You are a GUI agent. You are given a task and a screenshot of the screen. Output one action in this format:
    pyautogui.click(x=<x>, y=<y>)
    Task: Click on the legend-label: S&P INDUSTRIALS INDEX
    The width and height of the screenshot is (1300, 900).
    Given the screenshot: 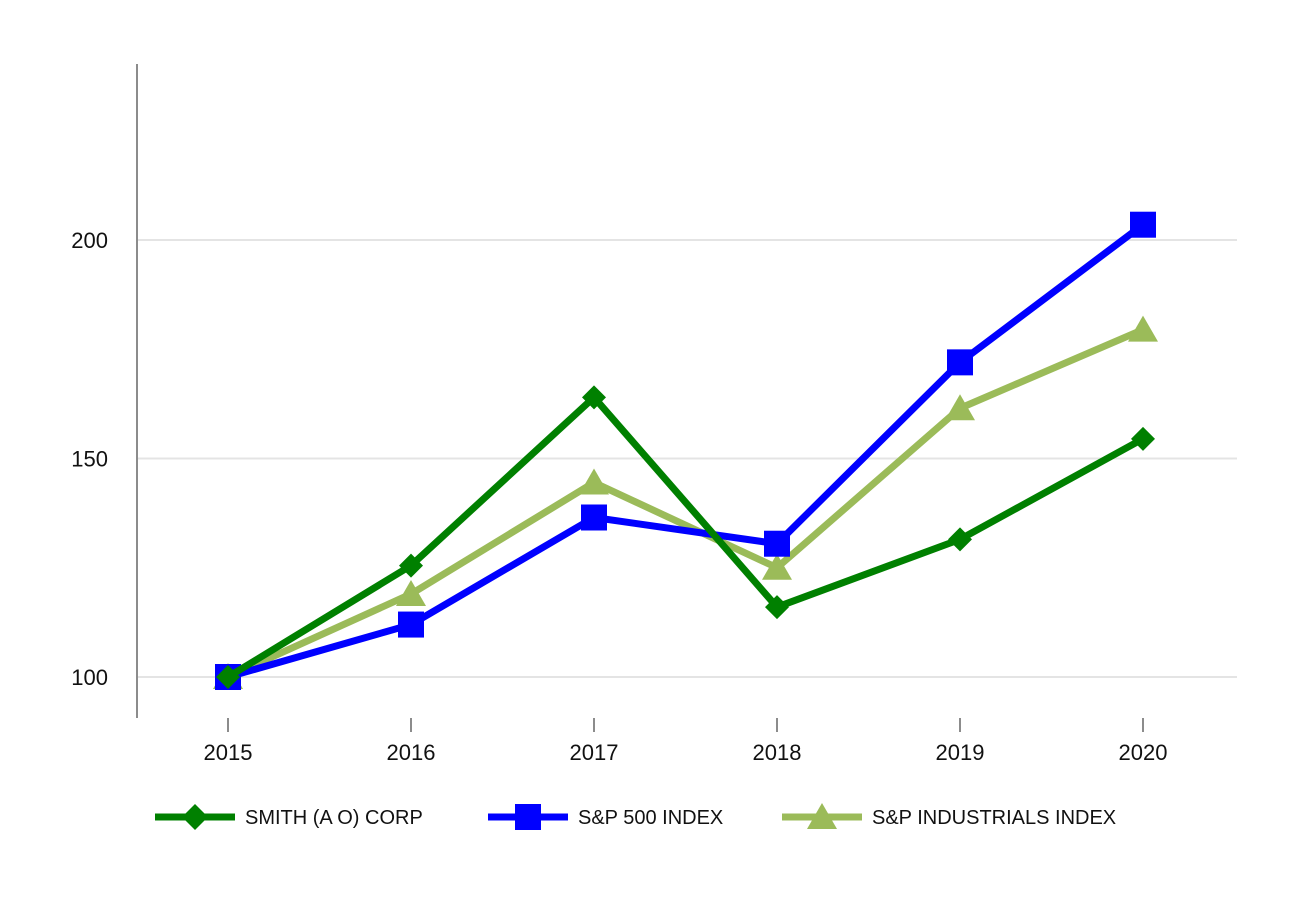 What is the action you would take?
    pyautogui.click(x=994, y=818)
    